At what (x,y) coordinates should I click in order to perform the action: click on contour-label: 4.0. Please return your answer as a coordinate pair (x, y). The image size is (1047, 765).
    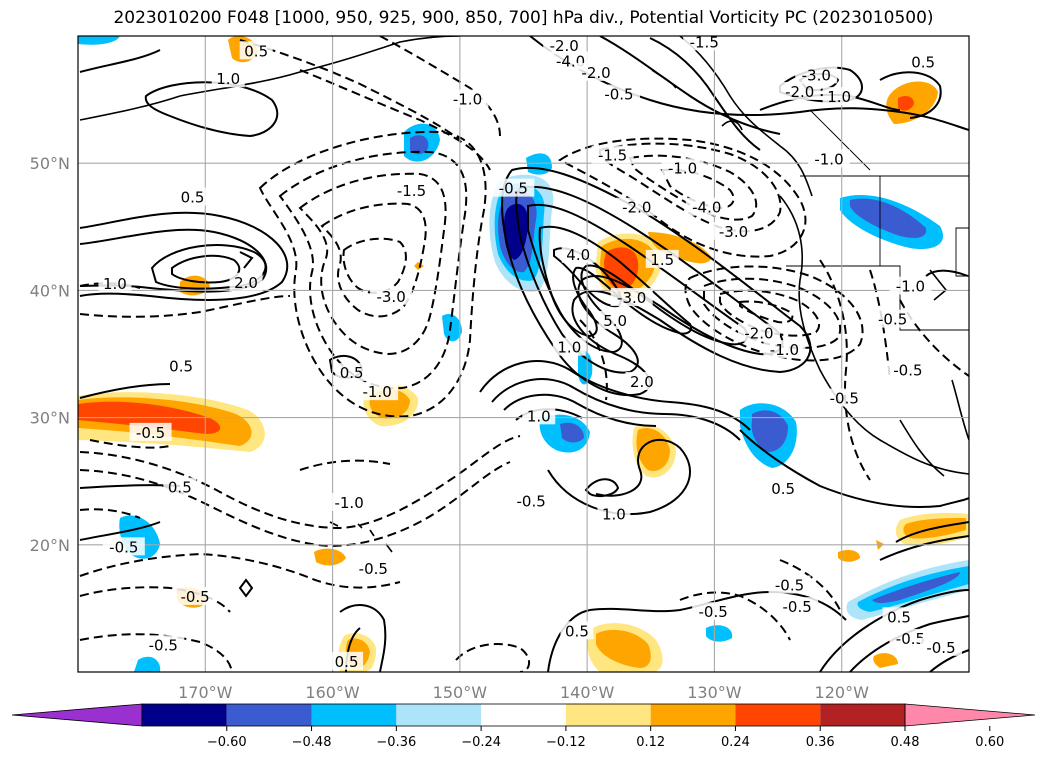
    Looking at the image, I should click on (578, 255).